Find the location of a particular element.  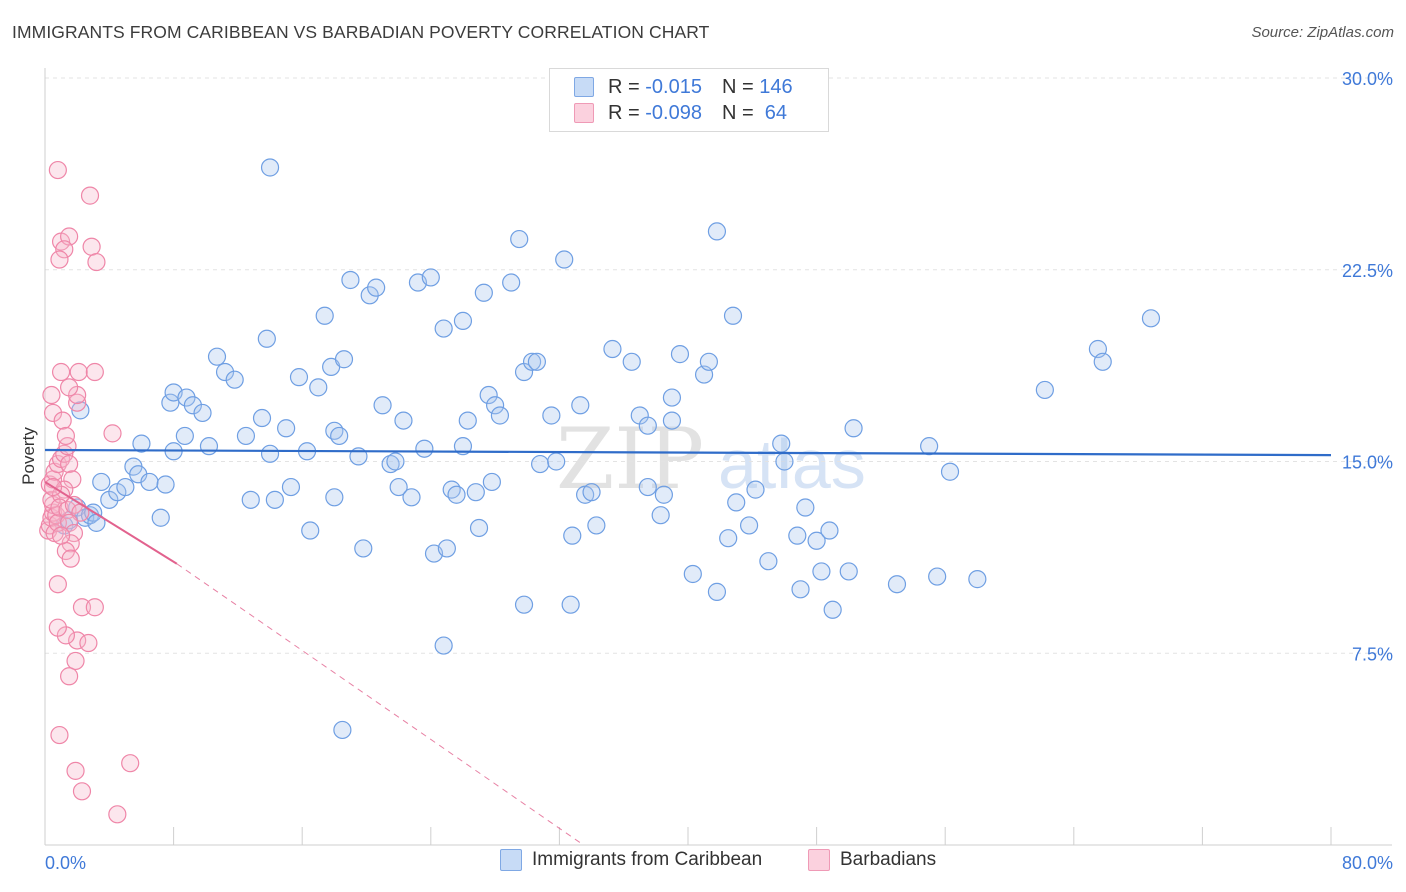

legend-r-value: -0.015 is located at coordinates (673, 86).